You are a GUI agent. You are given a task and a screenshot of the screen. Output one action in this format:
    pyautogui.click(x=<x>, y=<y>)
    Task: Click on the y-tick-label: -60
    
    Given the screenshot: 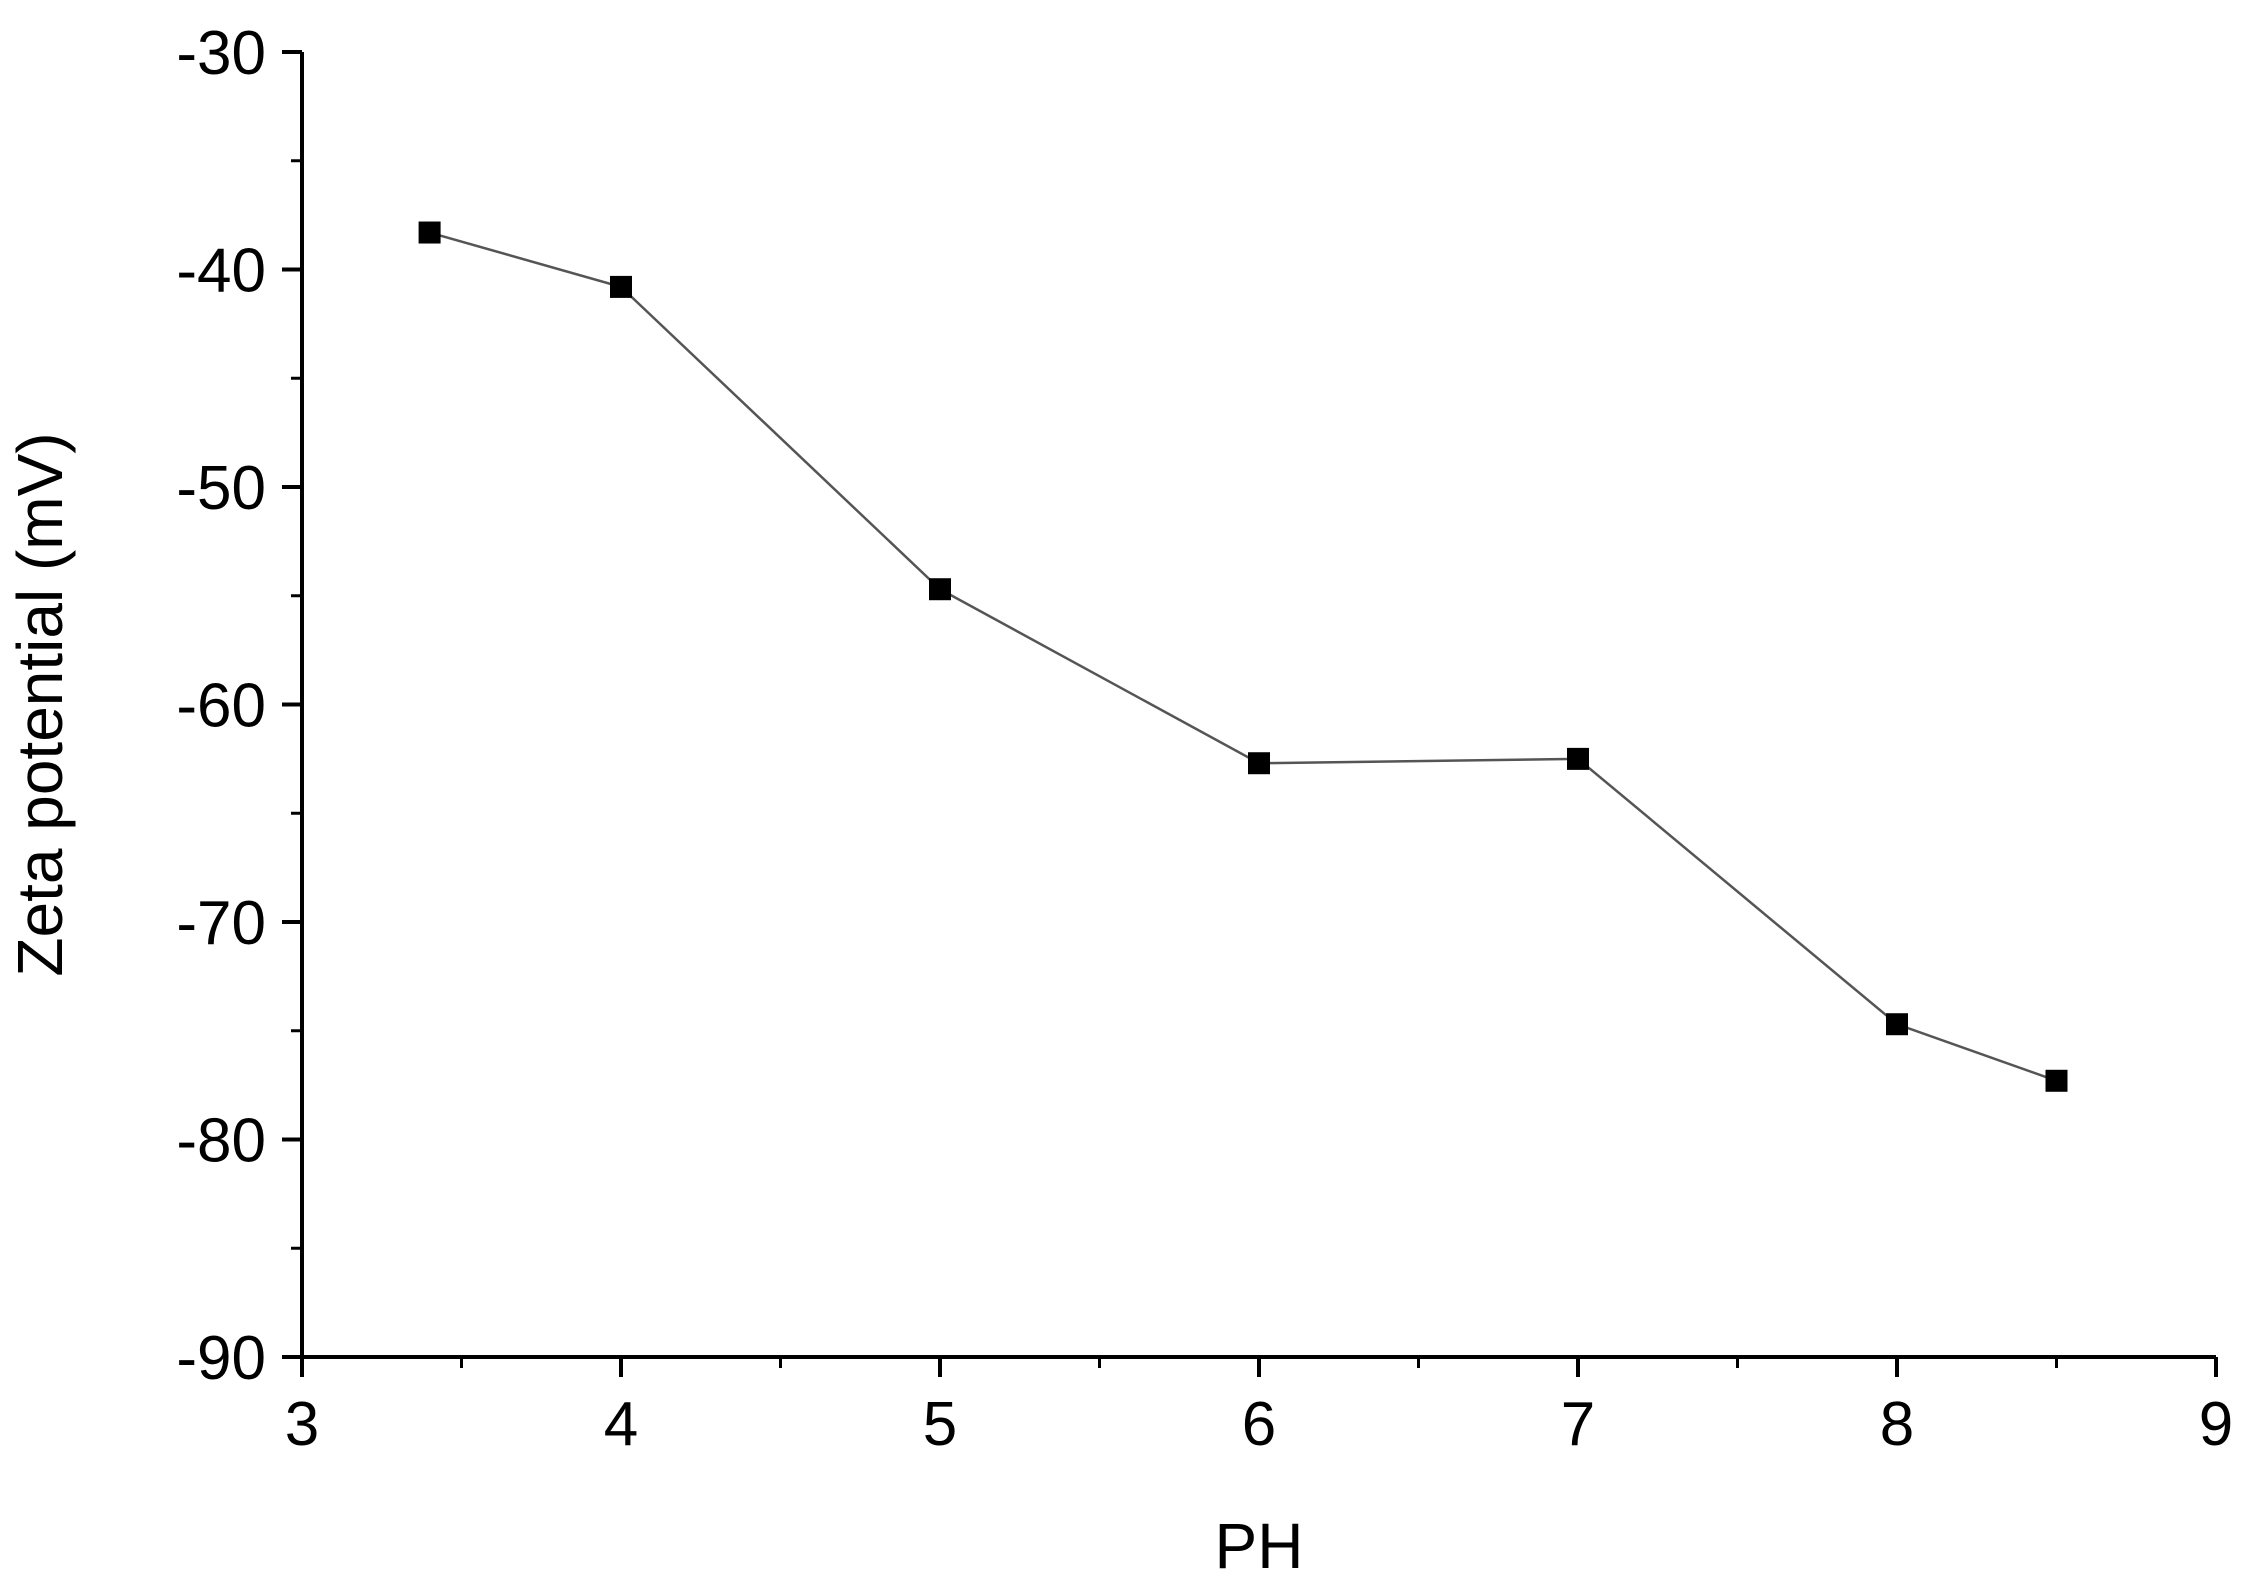 What is the action you would take?
    pyautogui.click(x=221, y=706)
    